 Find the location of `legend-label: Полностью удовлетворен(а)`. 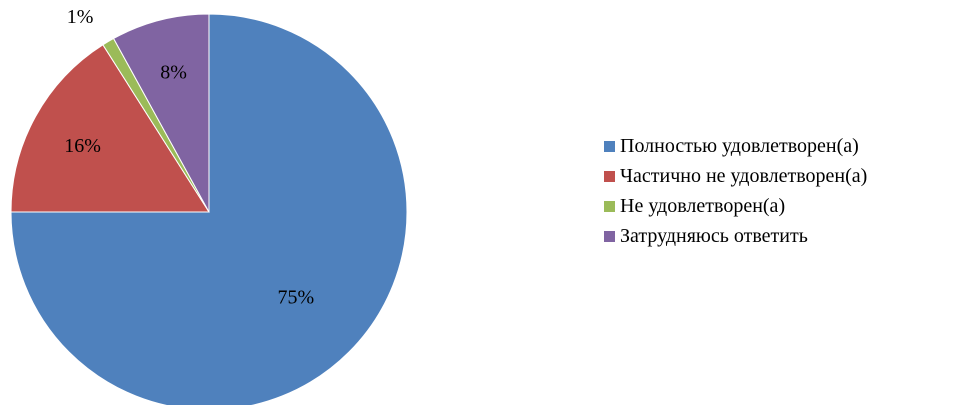

legend-label: Полностью удовлетворен(а) is located at coordinates (739, 146).